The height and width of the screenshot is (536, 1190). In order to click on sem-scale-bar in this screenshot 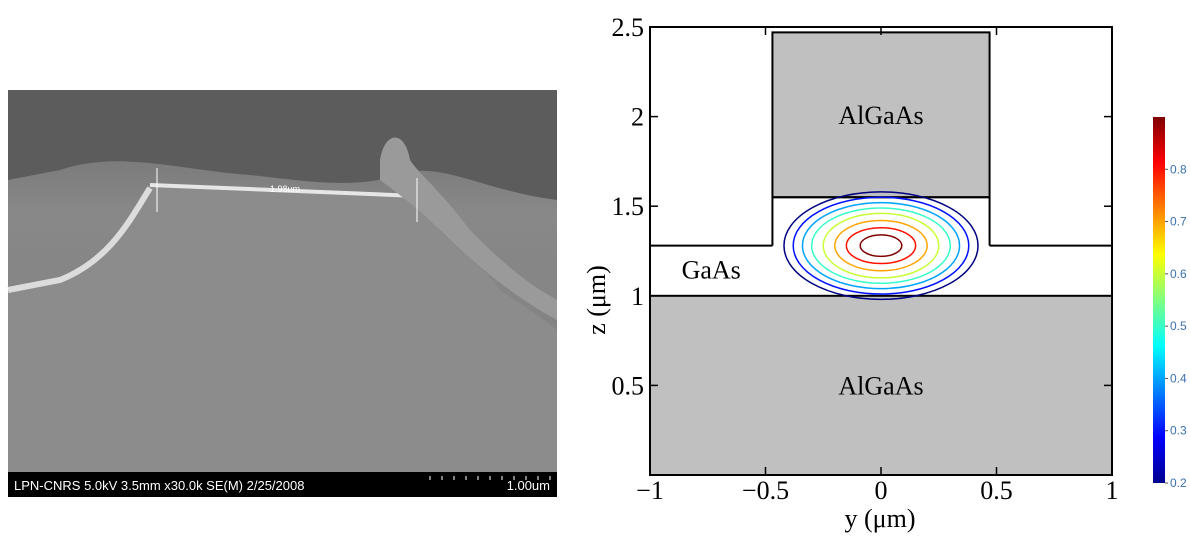, I will do `click(490, 478)`.